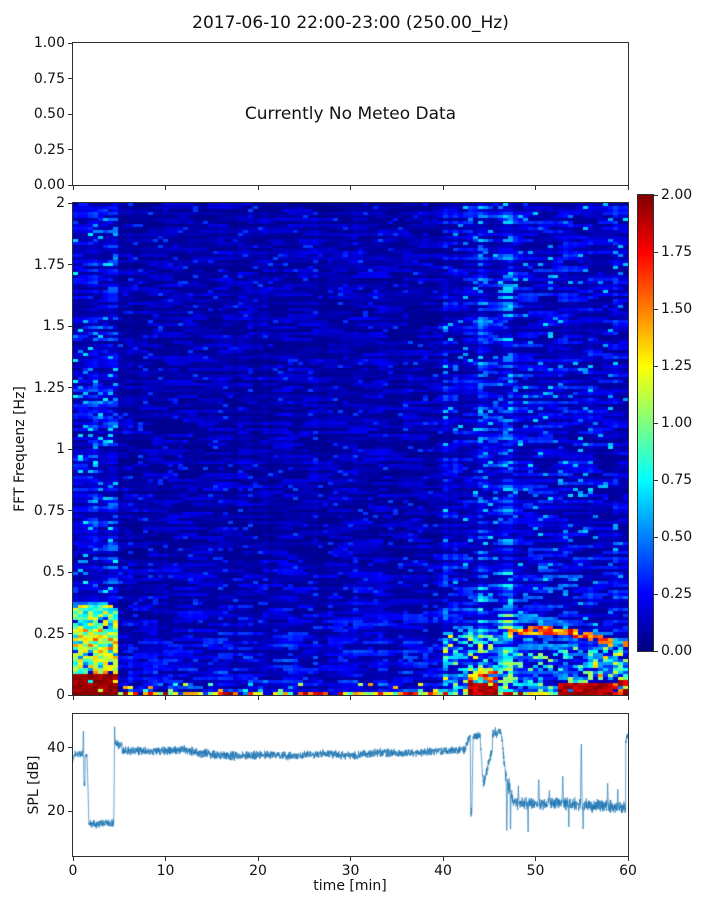  I want to click on meteo-y-tick-label: 0.25, so click(49, 149).